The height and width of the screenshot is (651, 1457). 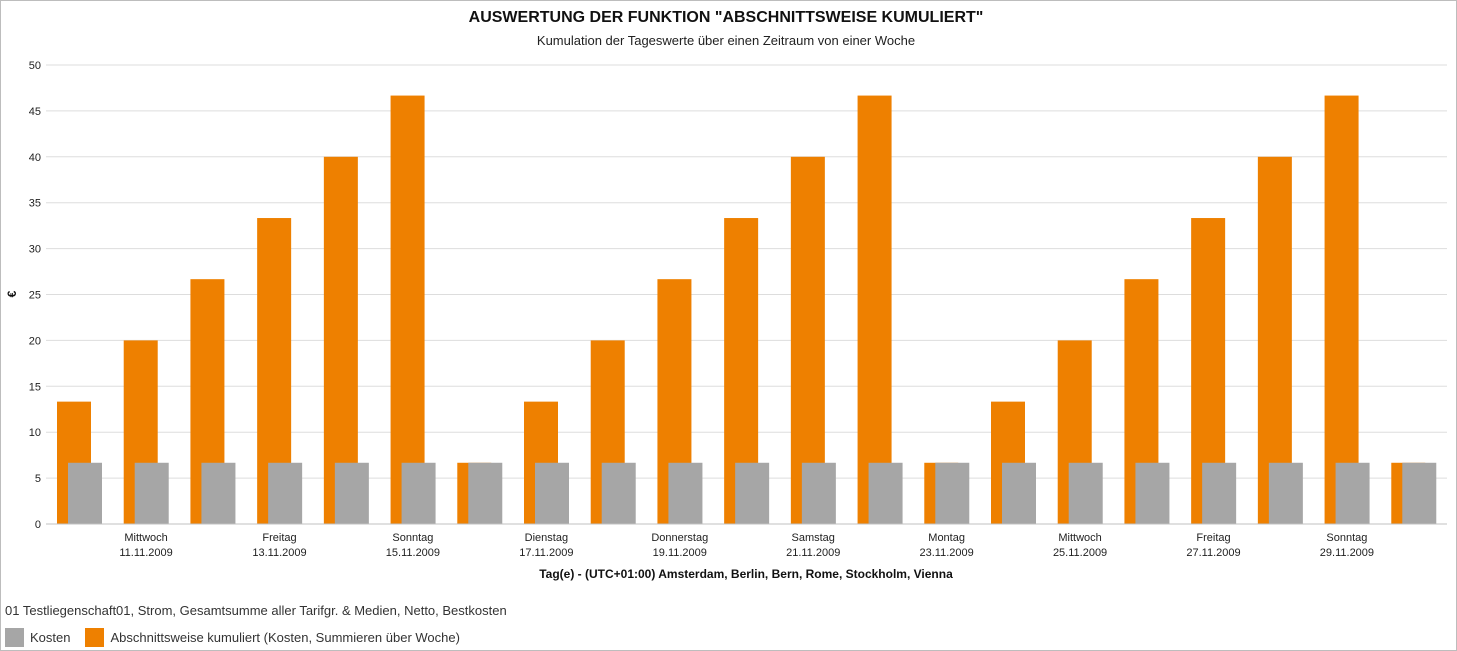 What do you see at coordinates (35, 433) in the screenshot?
I see `y-tick-label: 10` at bounding box center [35, 433].